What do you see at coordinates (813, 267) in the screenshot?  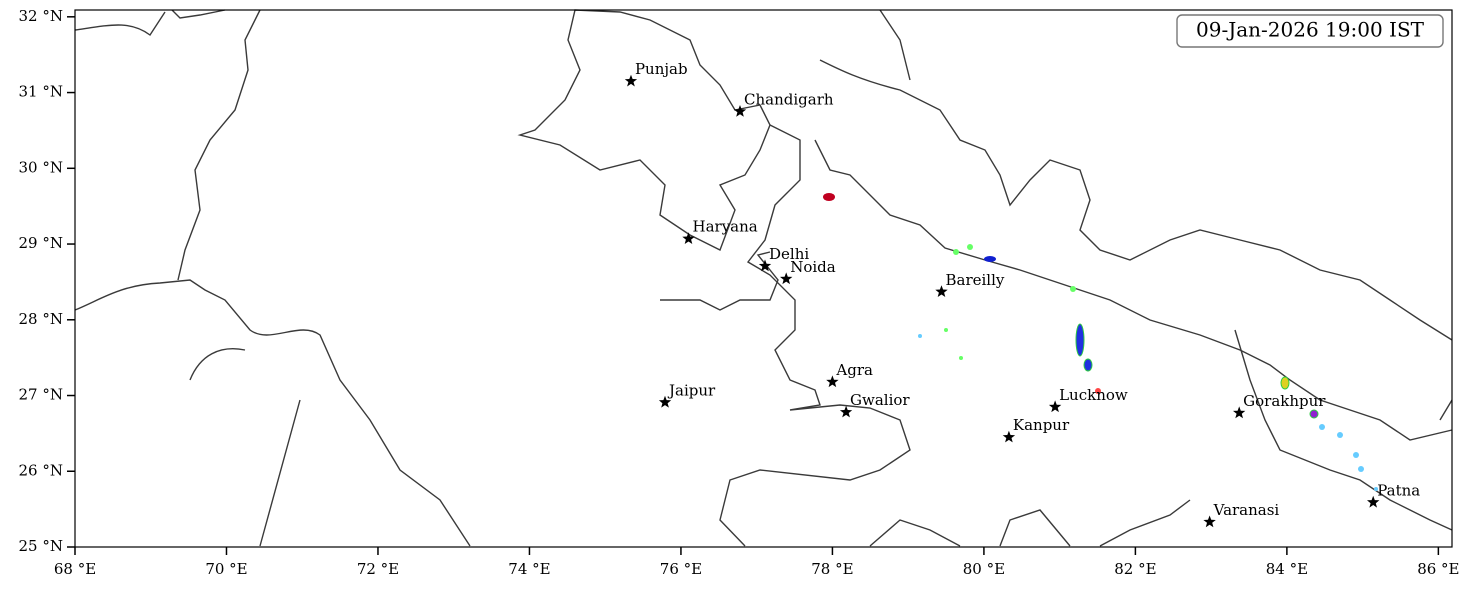 I see `city-label: Noida` at bounding box center [813, 267].